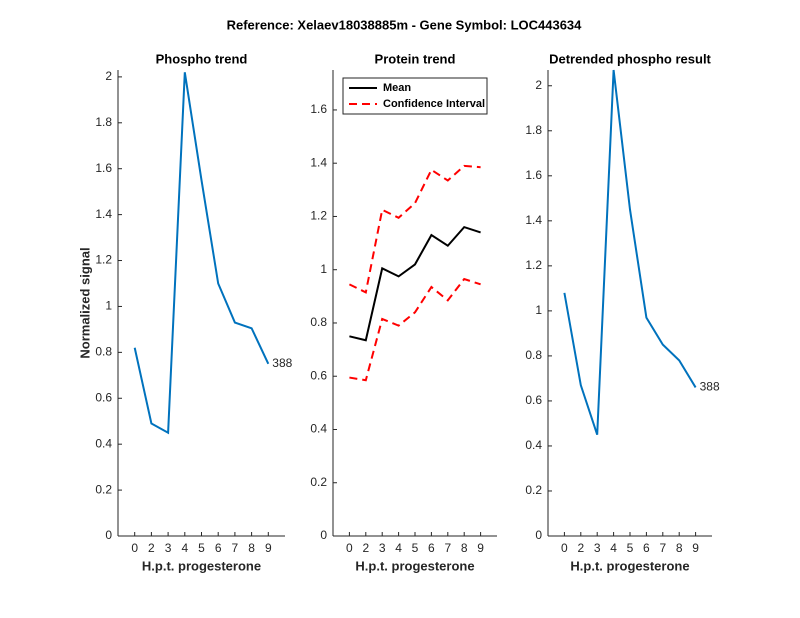 The height and width of the screenshot is (618, 800). What do you see at coordinates (415, 329) in the screenshot?
I see `ci-lower-line` at bounding box center [415, 329].